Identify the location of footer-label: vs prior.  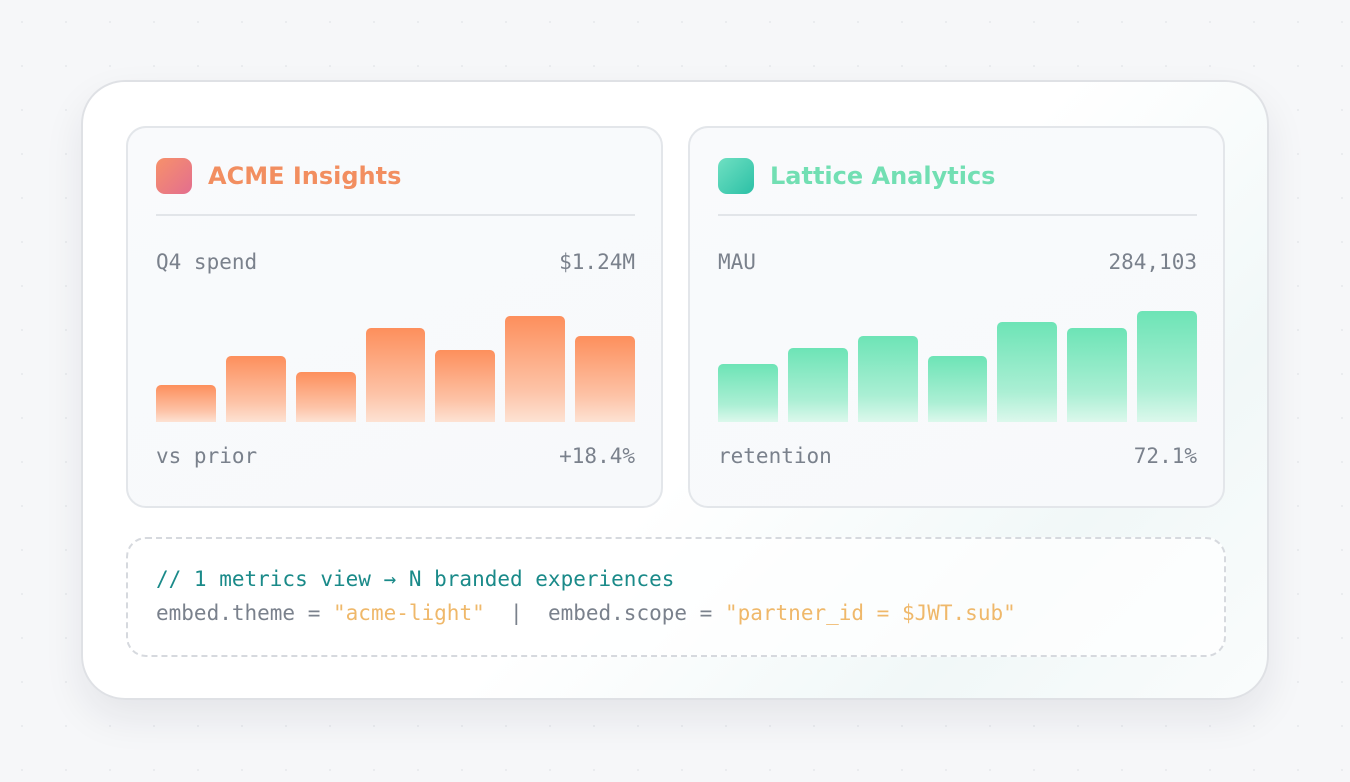
(207, 456).